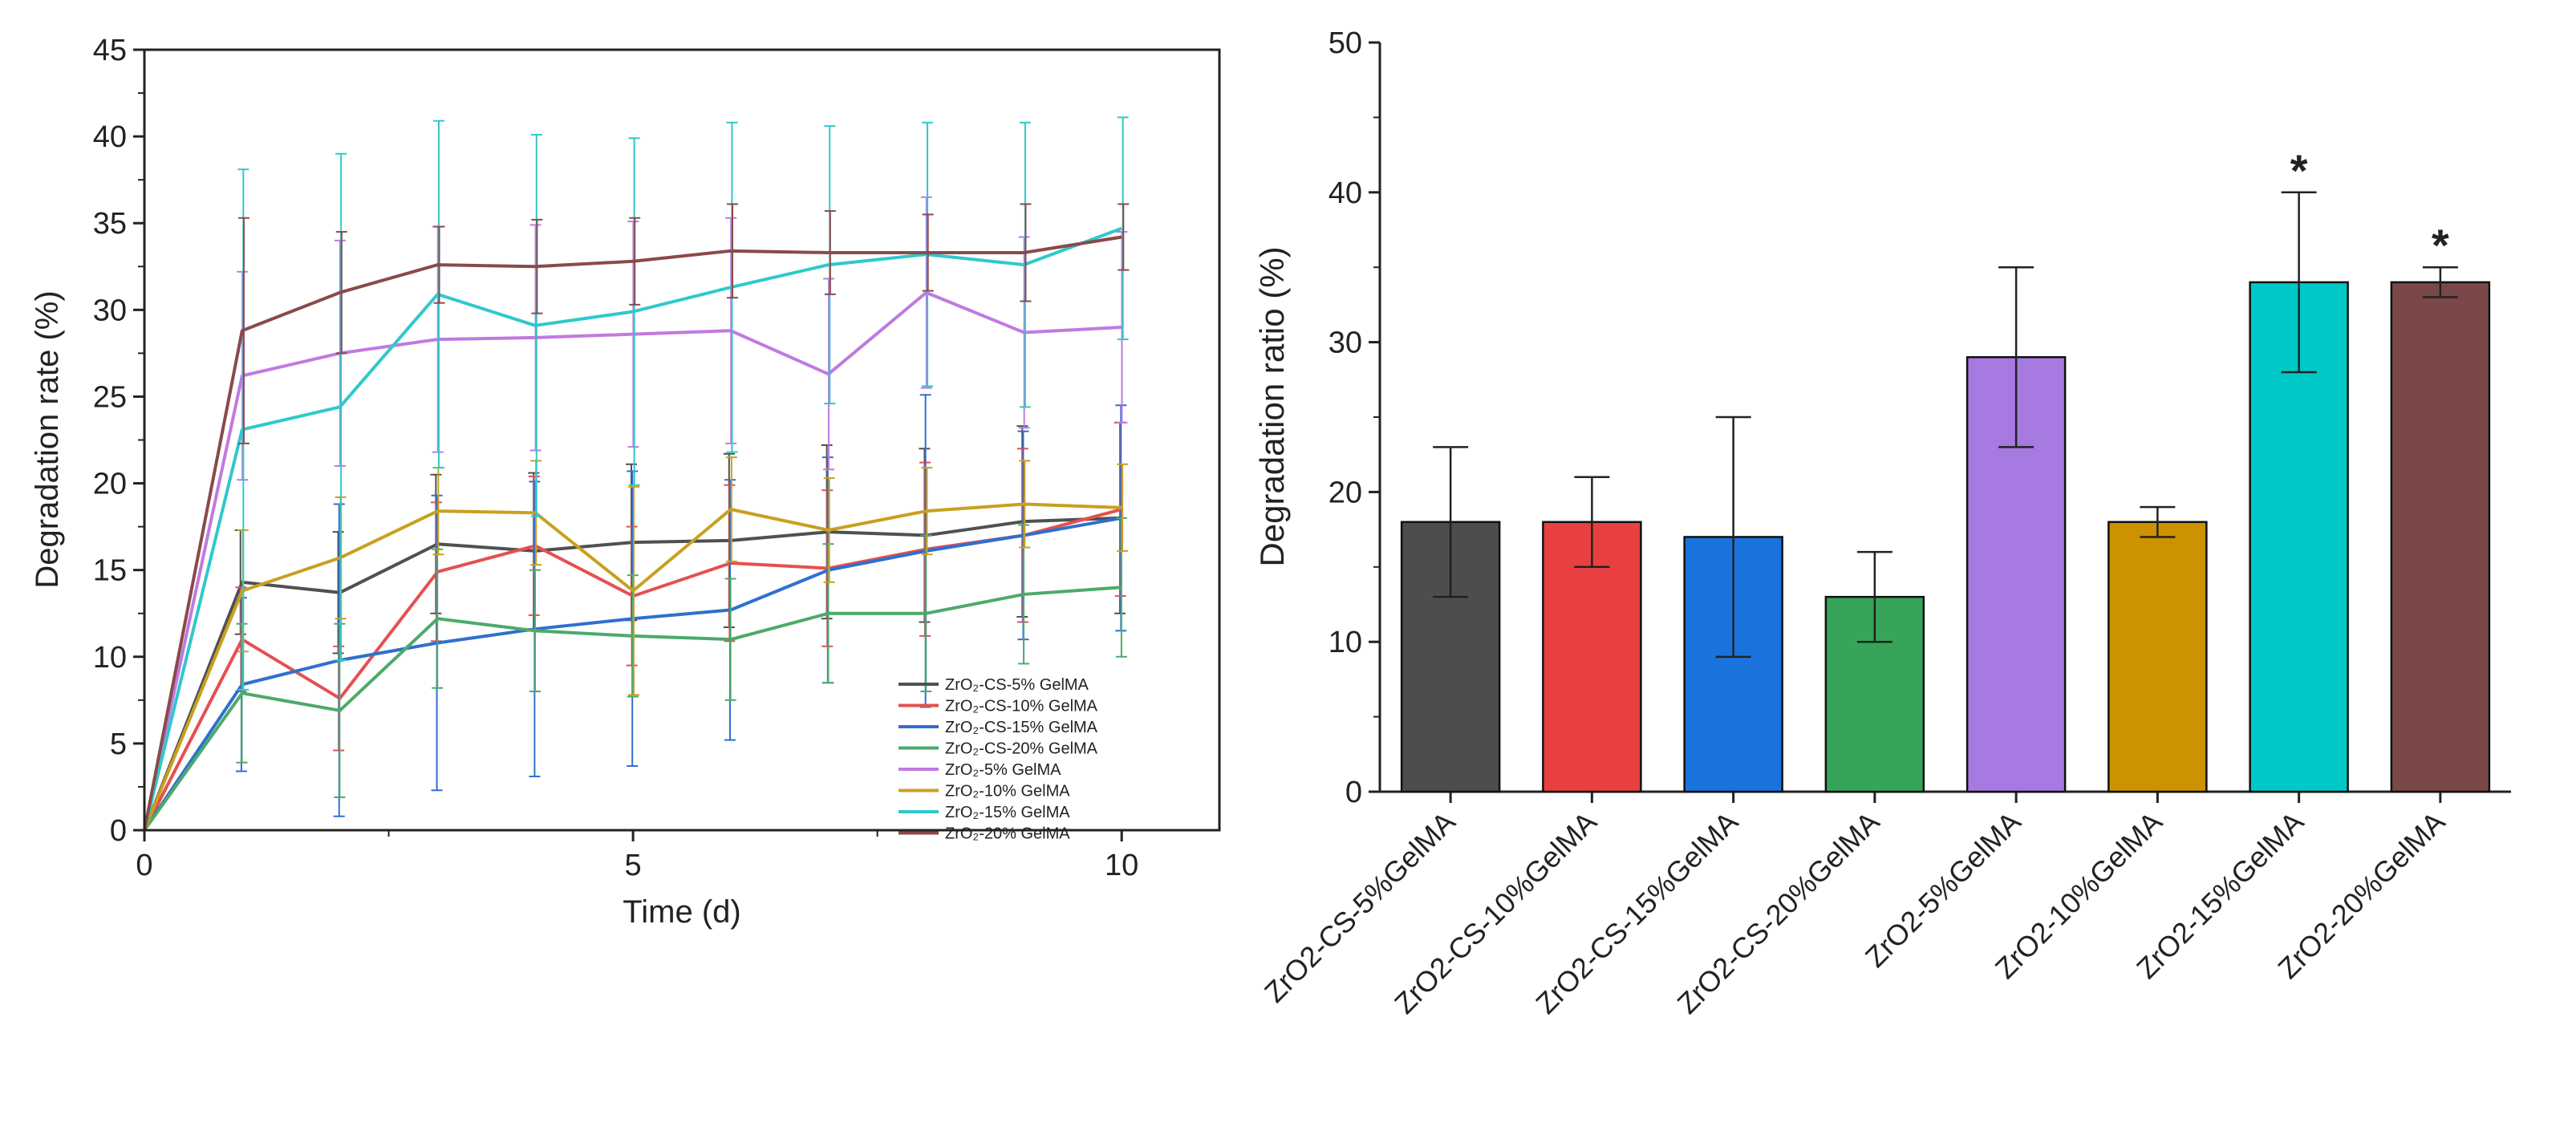 The width and height of the screenshot is (2576, 1135). Describe the element at coordinates (1008, 834) in the screenshot. I see `legend-label: ZrO₂-20% GelMA` at that location.